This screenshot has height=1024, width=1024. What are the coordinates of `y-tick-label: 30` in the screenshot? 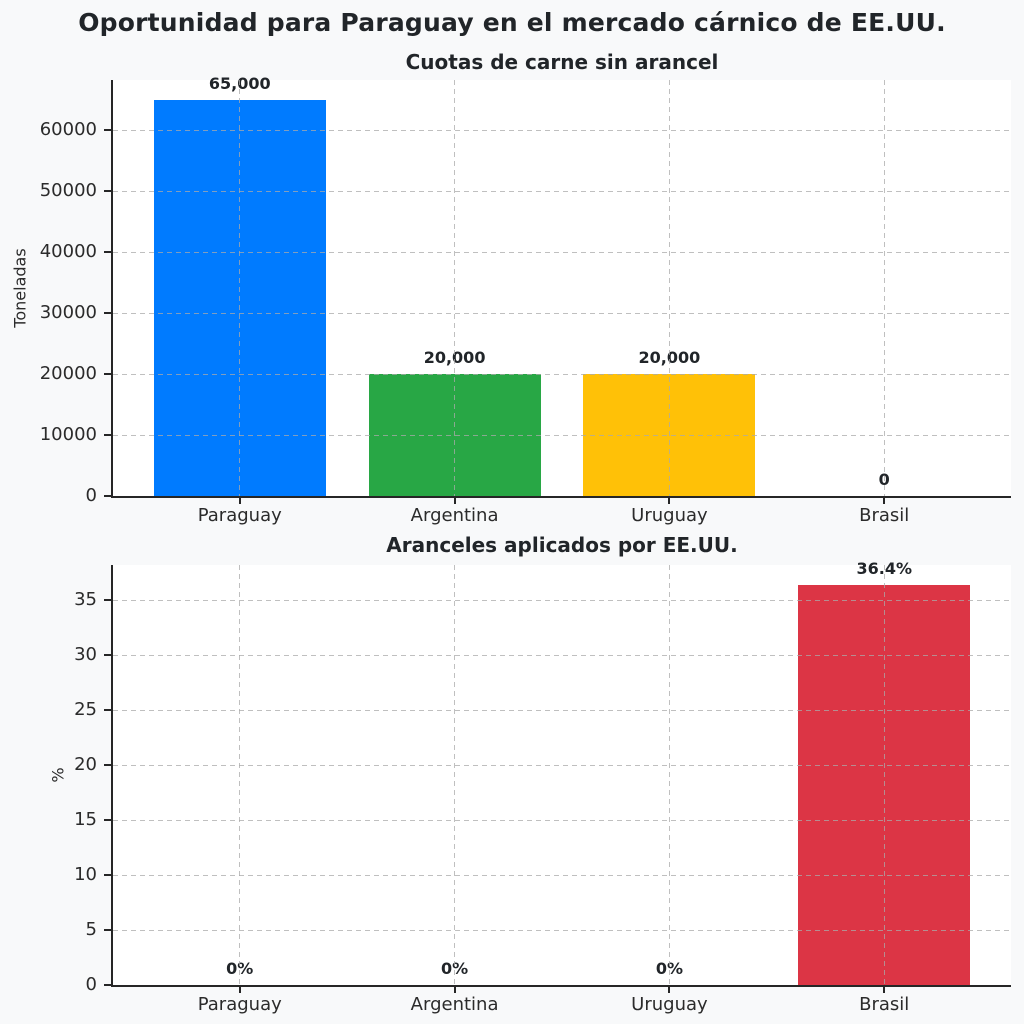 It's located at (85, 655).